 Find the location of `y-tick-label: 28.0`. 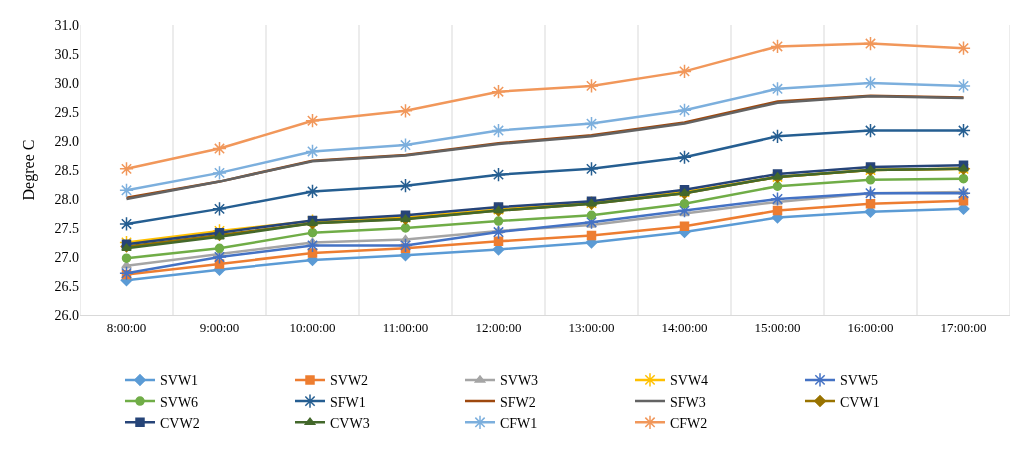

y-tick-label: 28.0 is located at coordinates (66, 199).